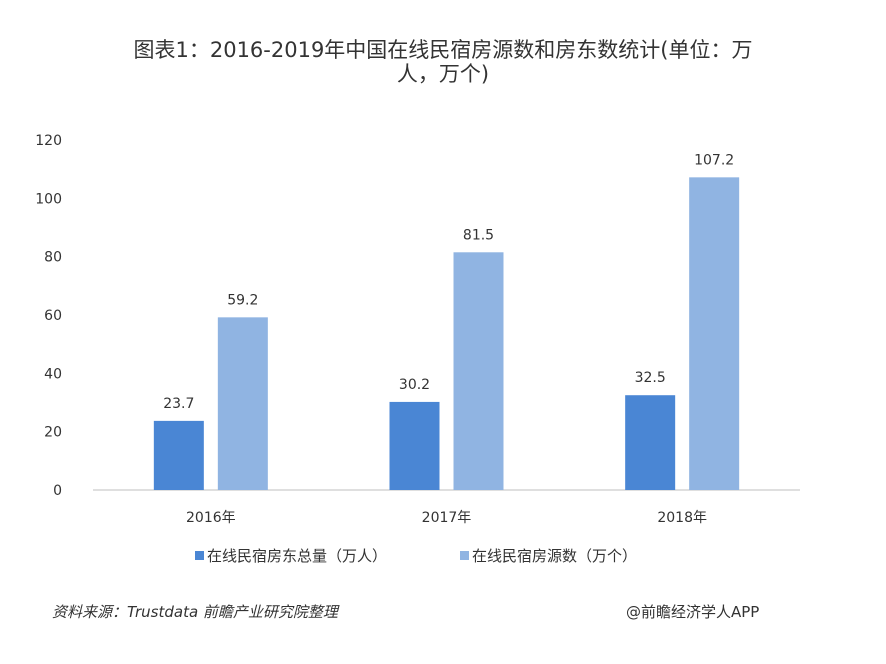  I want to click on data-label: 30.2, so click(414, 385).